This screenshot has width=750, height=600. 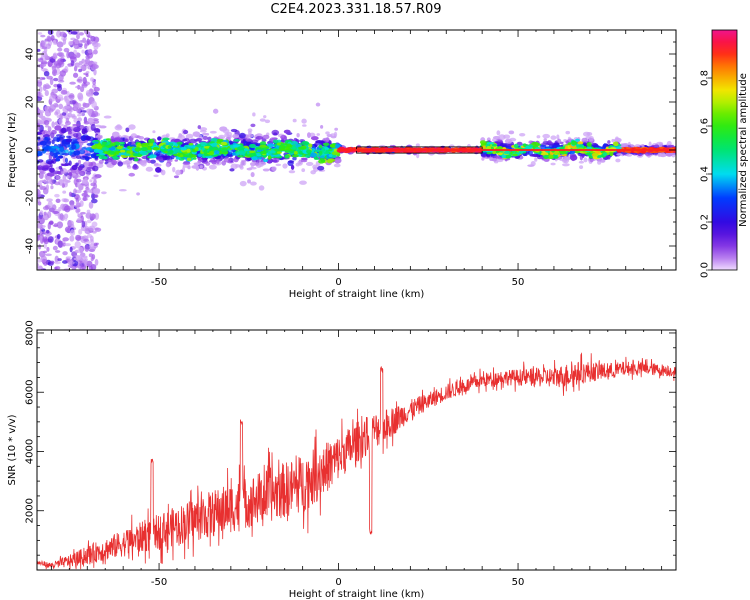 I want to click on colorbar-tick-label: 0.6, so click(x=705, y=126).